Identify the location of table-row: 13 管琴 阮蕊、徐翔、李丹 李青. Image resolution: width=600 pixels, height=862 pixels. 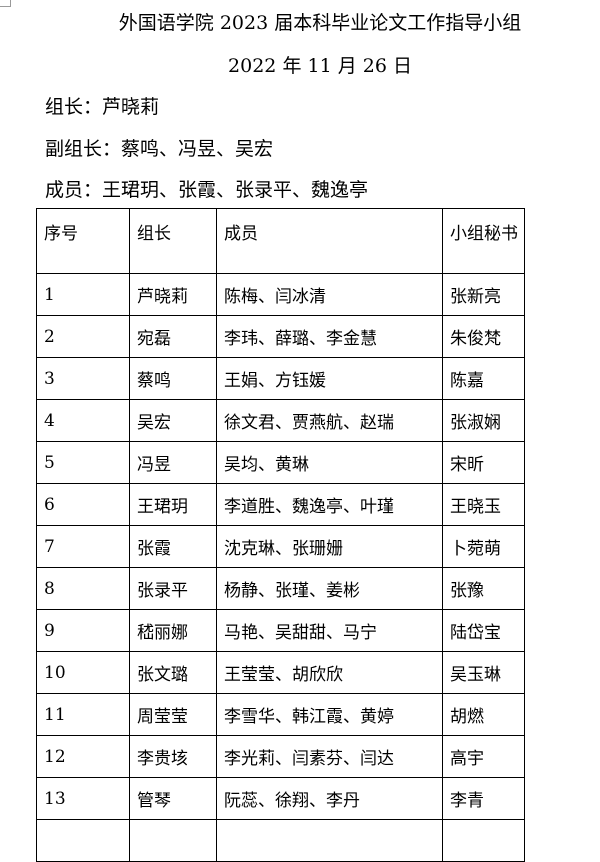
(280, 798).